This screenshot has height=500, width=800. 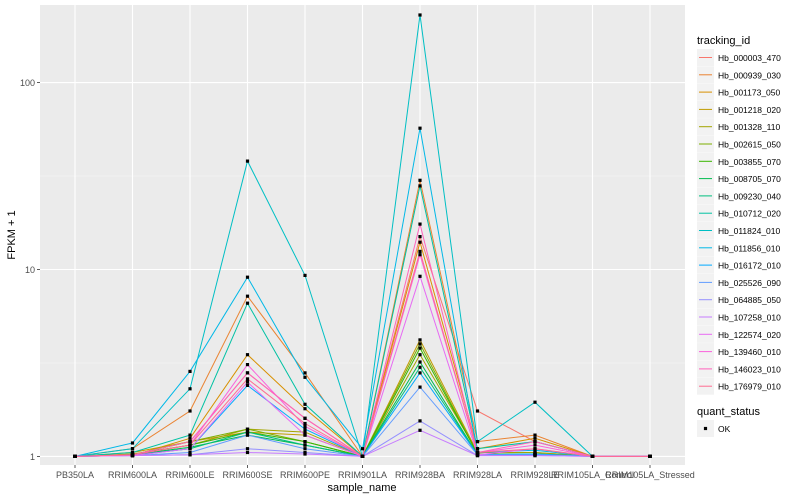 I want to click on legend-label: Hb_001173_050, so click(x=749, y=93).